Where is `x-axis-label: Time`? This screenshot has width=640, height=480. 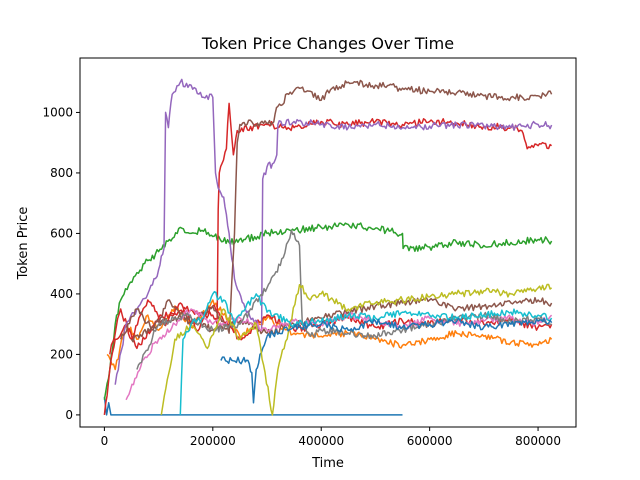
x-axis-label: Time is located at coordinates (327, 463).